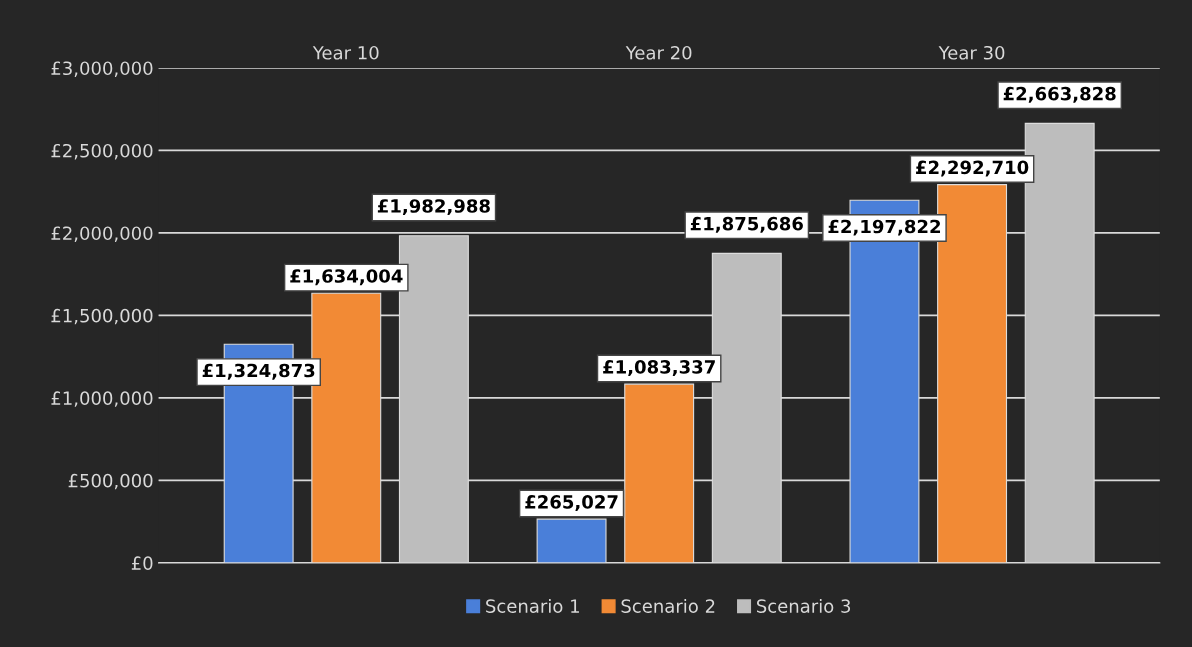 The image size is (1192, 647). I want to click on y-tick-label: £3,000,000, so click(102, 69).